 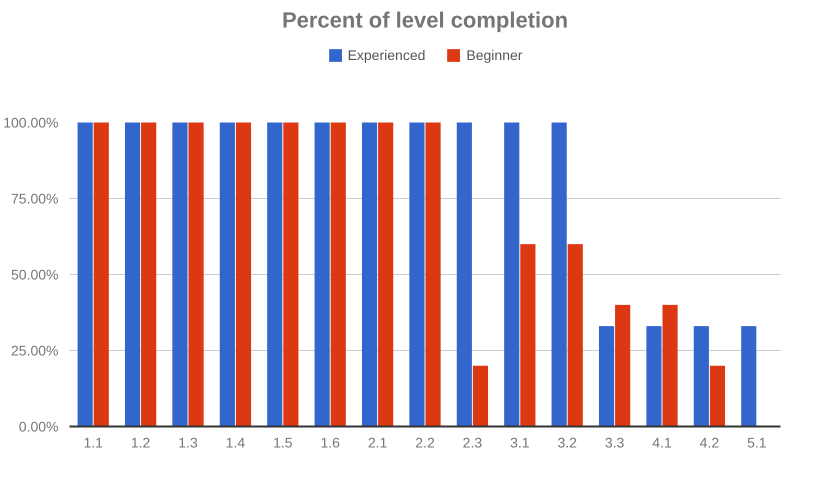 What do you see at coordinates (34, 350) in the screenshot?
I see `y-tick-label: 25.00%` at bounding box center [34, 350].